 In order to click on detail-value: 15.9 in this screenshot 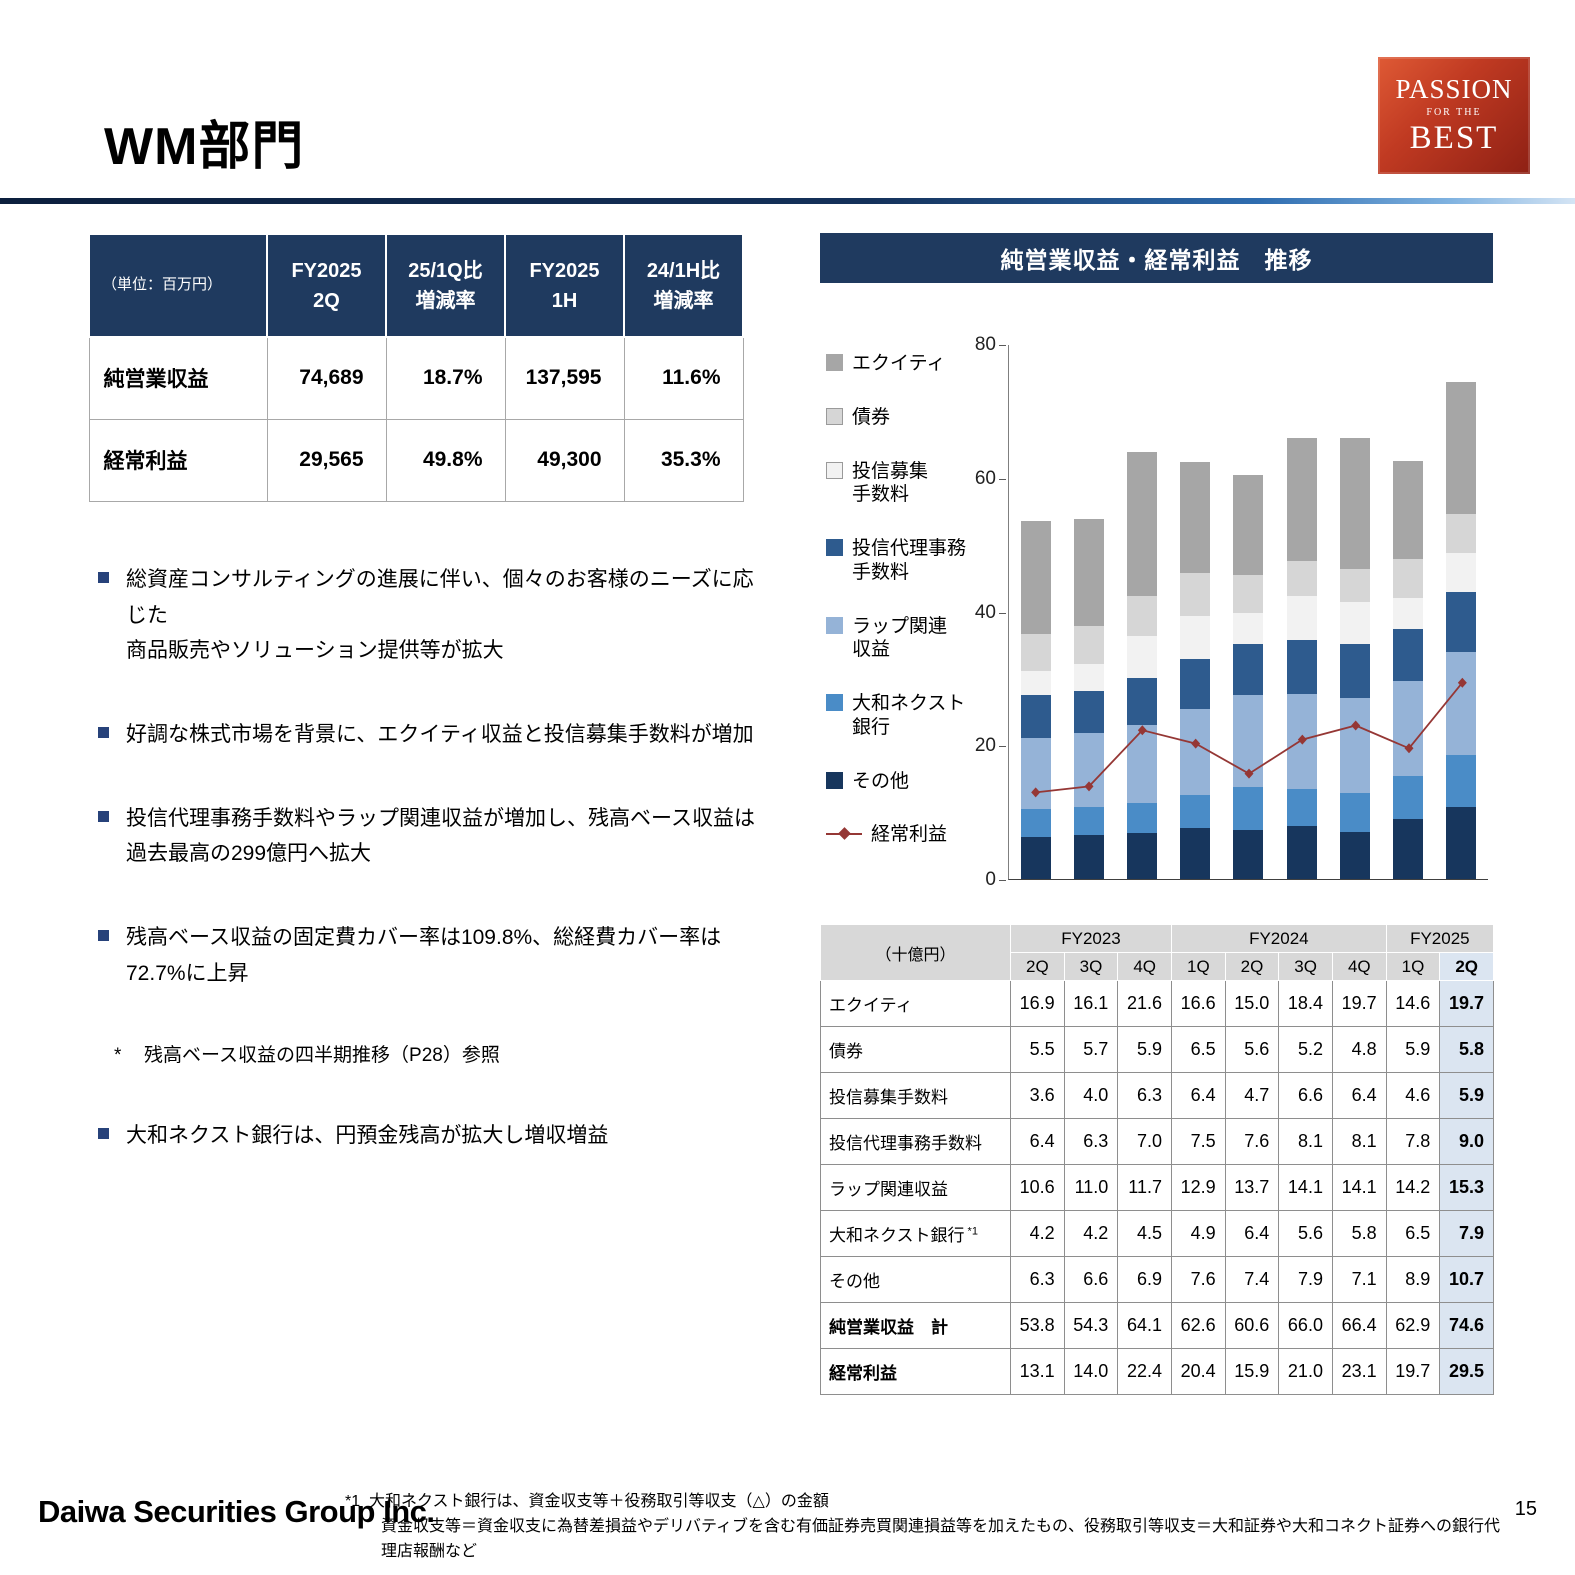, I will do `click(1252, 1371)`.